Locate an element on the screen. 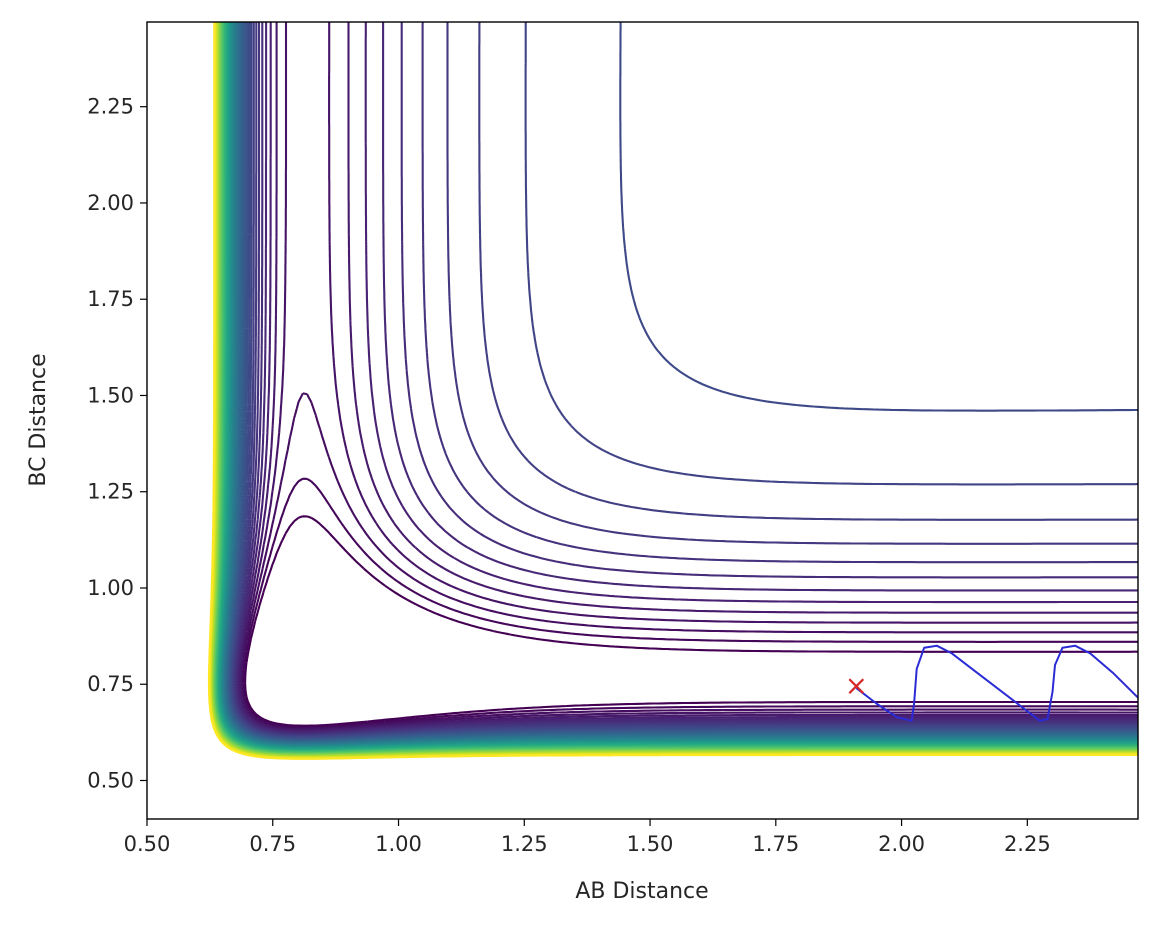 This screenshot has width=1164, height=930. x-axis-label: AB Distance is located at coordinates (641, 891).